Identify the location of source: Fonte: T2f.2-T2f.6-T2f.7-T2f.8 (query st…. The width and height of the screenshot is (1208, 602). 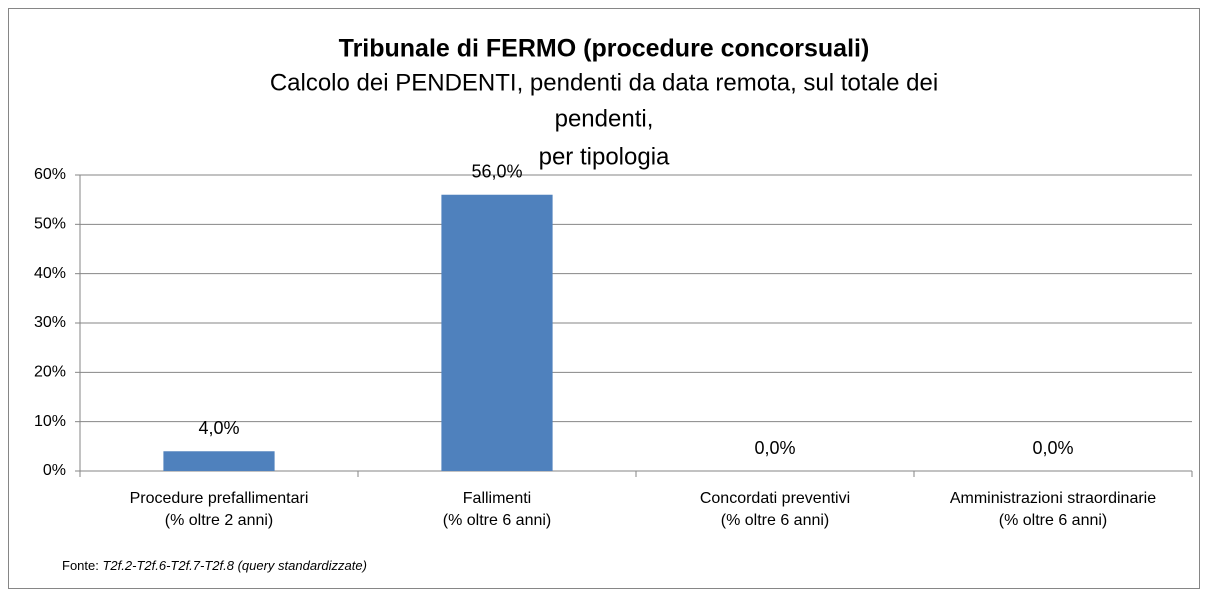
(214, 565).